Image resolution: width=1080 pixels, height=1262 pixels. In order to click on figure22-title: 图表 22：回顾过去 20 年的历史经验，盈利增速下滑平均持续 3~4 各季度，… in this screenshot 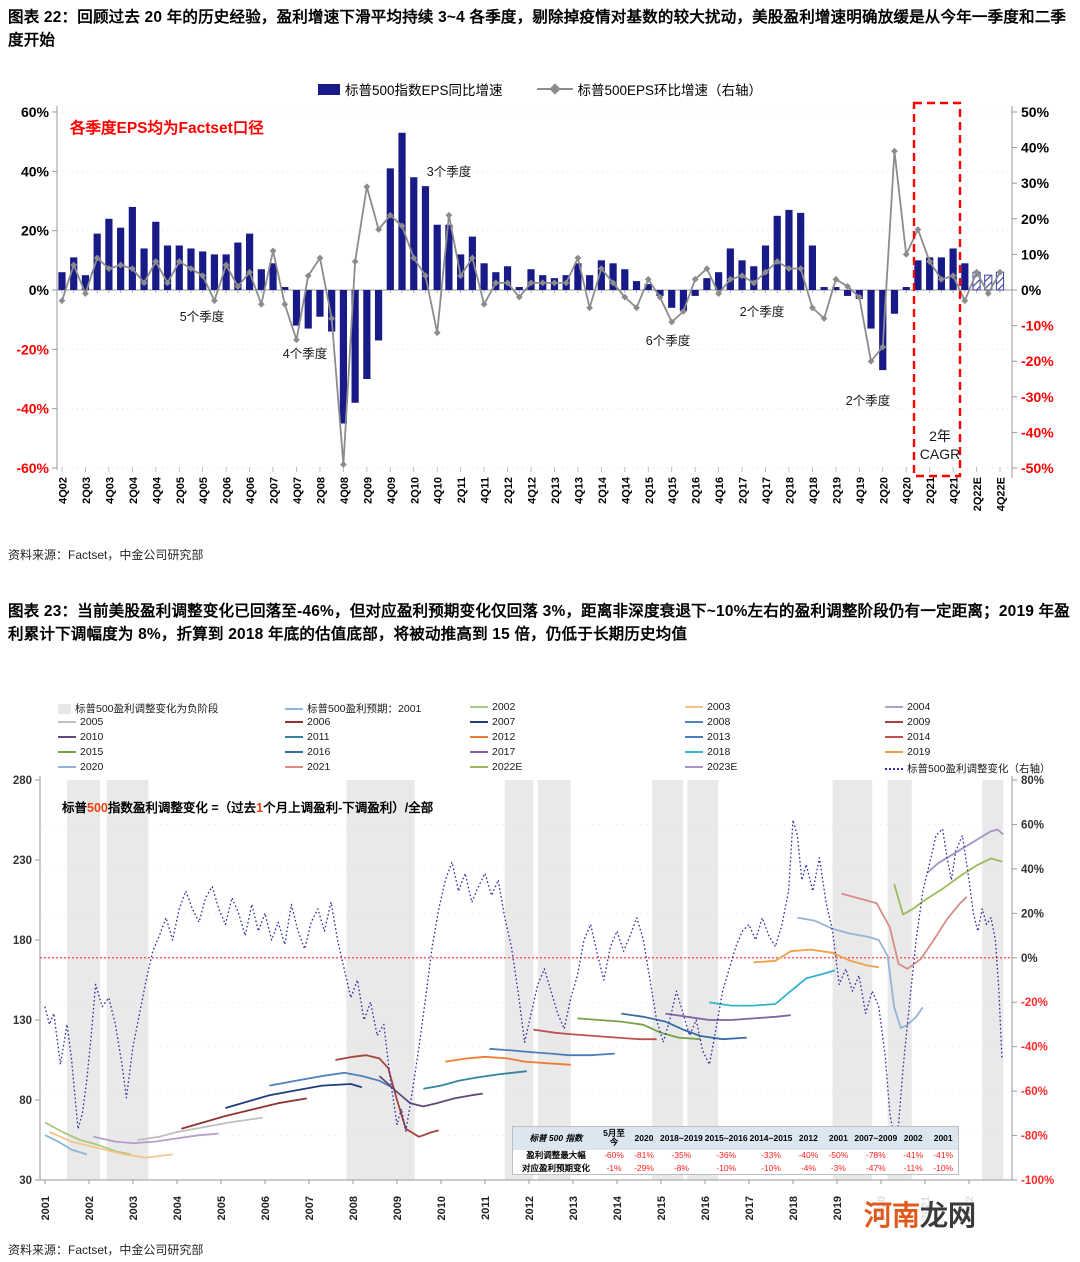, I will do `click(537, 29)`.